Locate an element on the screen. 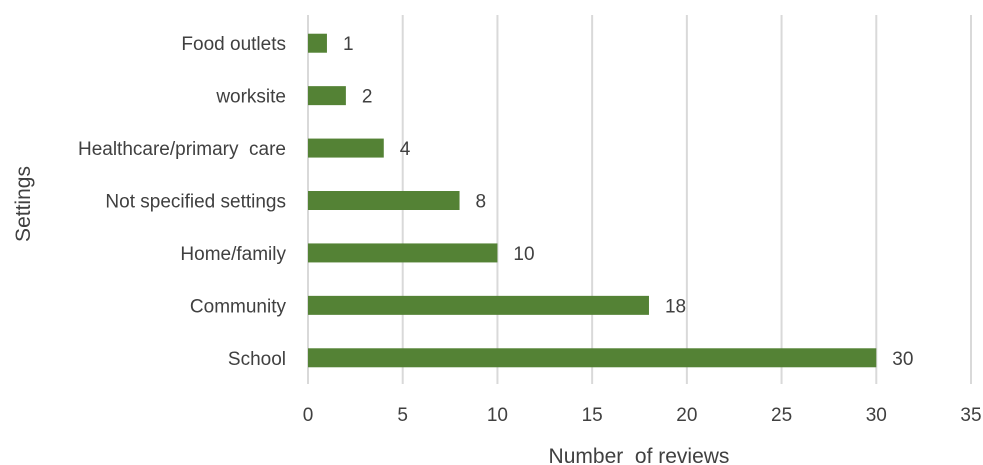 This screenshot has width=983, height=465. data-label: 30 is located at coordinates (902, 359).